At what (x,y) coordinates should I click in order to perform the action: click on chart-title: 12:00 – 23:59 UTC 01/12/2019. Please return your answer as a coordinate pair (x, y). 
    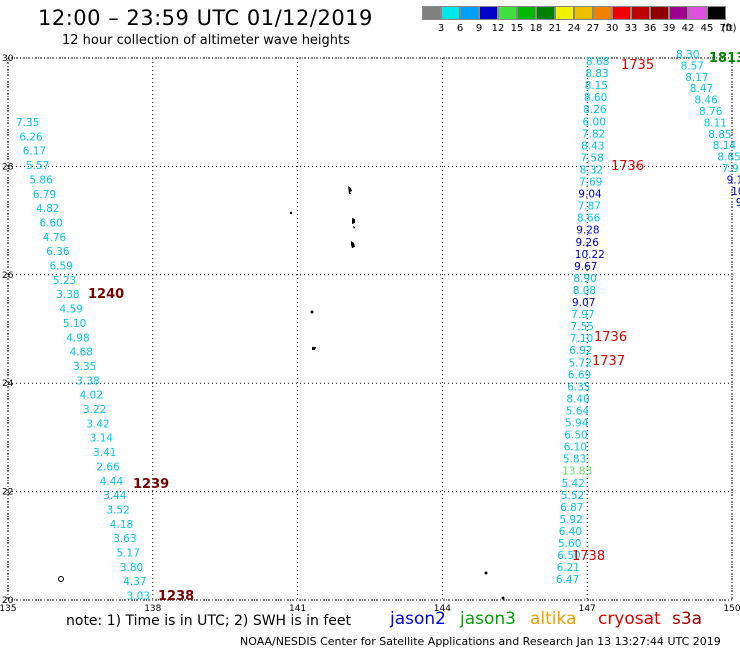
    Looking at the image, I should click on (205, 18).